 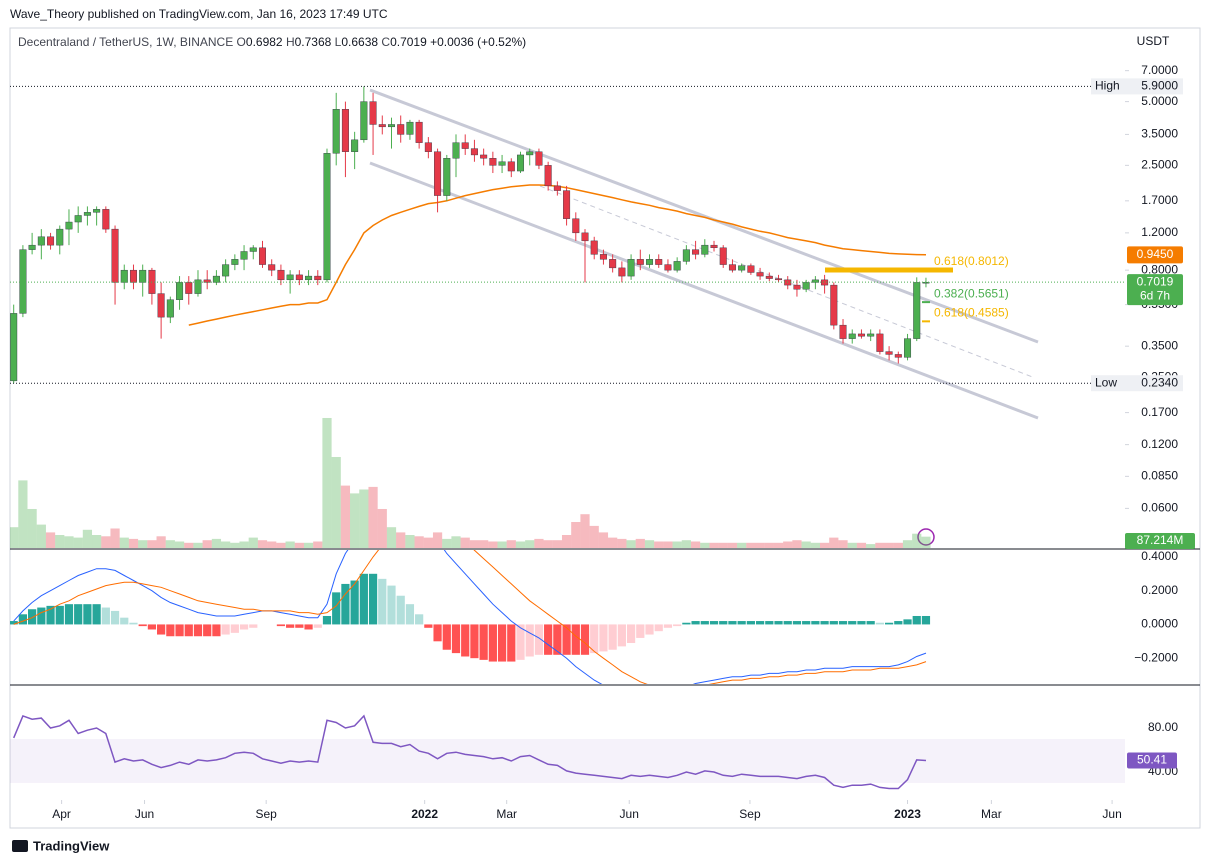 I want to click on y-tick-label: 1.7000, so click(x=1159, y=200).